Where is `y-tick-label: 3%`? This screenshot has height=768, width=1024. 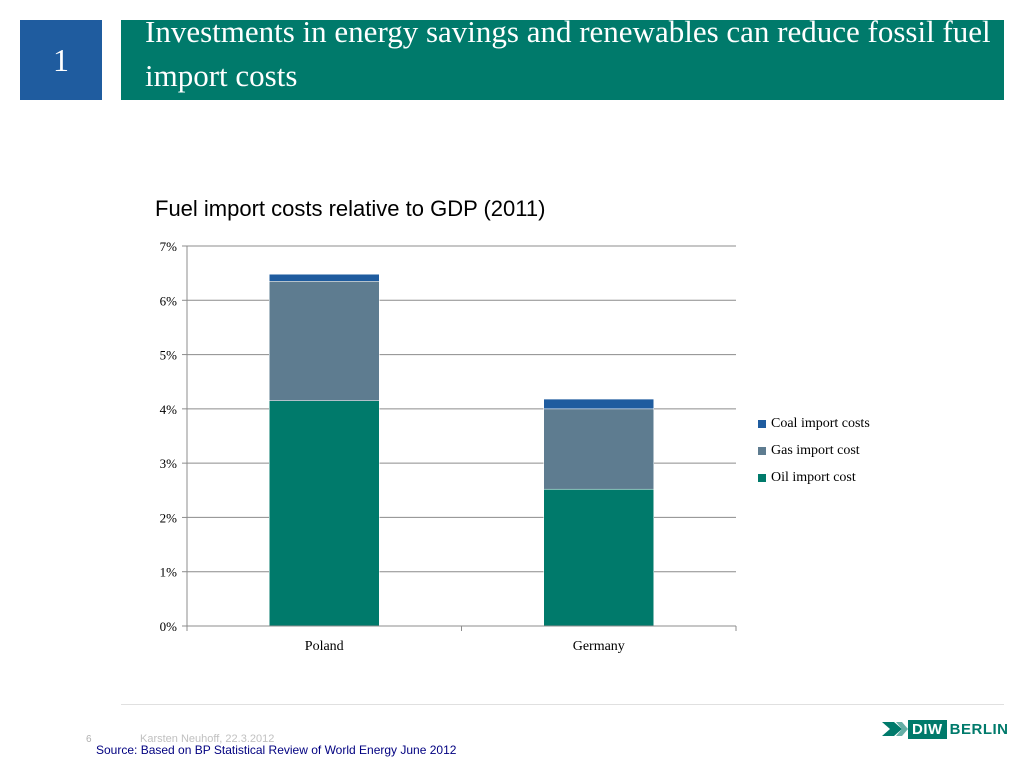 y-tick-label: 3% is located at coordinates (169, 463).